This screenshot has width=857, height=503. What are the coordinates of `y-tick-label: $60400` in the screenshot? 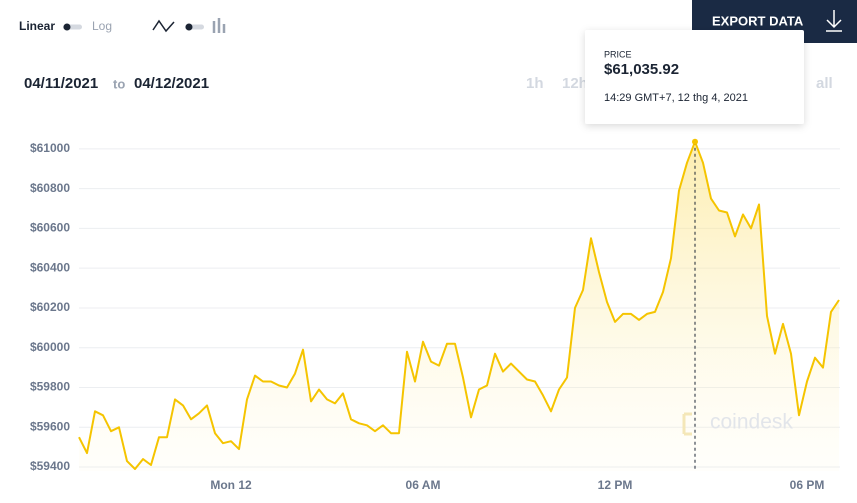 It's located at (50, 267).